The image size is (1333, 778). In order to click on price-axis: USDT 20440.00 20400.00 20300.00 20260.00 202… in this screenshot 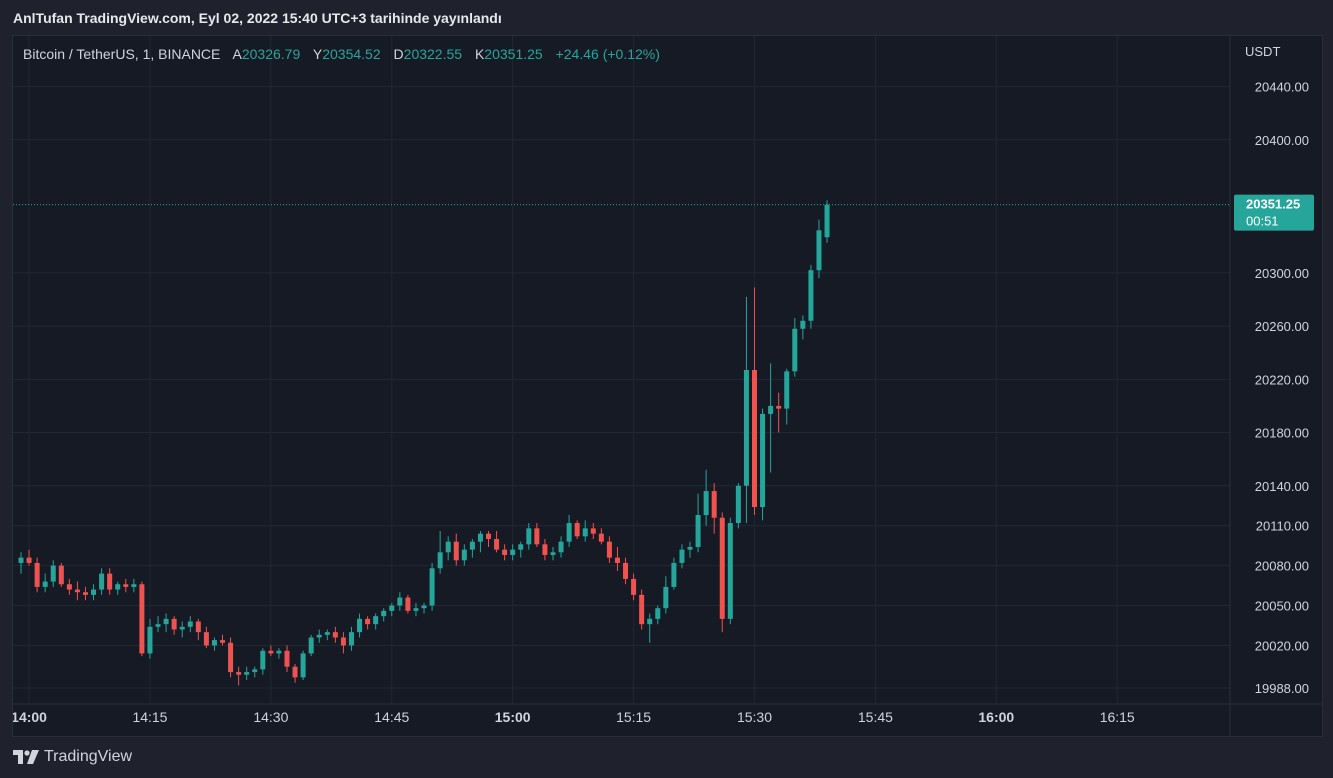, I will do `click(1274, 370)`.